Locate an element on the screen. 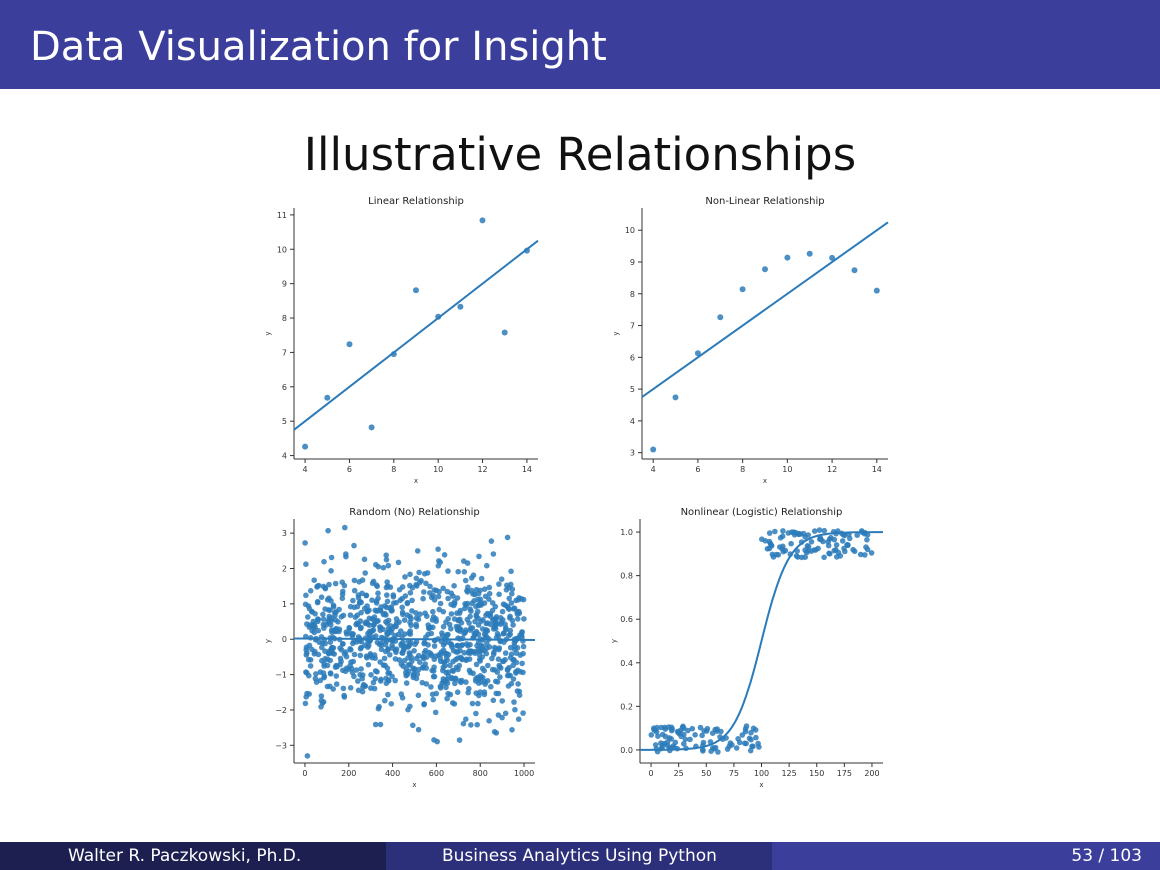 This screenshot has height=870, width=1160. x-tick-label: 150 is located at coordinates (816, 773).